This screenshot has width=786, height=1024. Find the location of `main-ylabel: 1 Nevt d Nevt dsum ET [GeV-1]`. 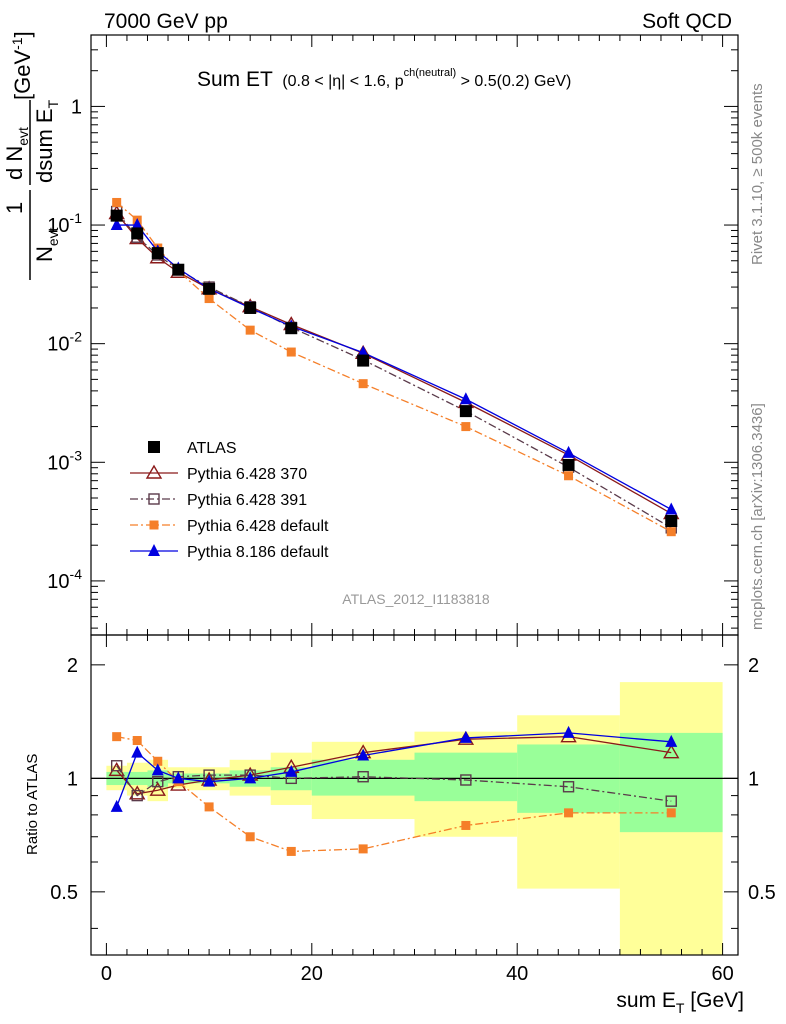

main-ylabel: 1 Nevt d Nevt dsum ET [GeV-1] is located at coordinates (31, 155).